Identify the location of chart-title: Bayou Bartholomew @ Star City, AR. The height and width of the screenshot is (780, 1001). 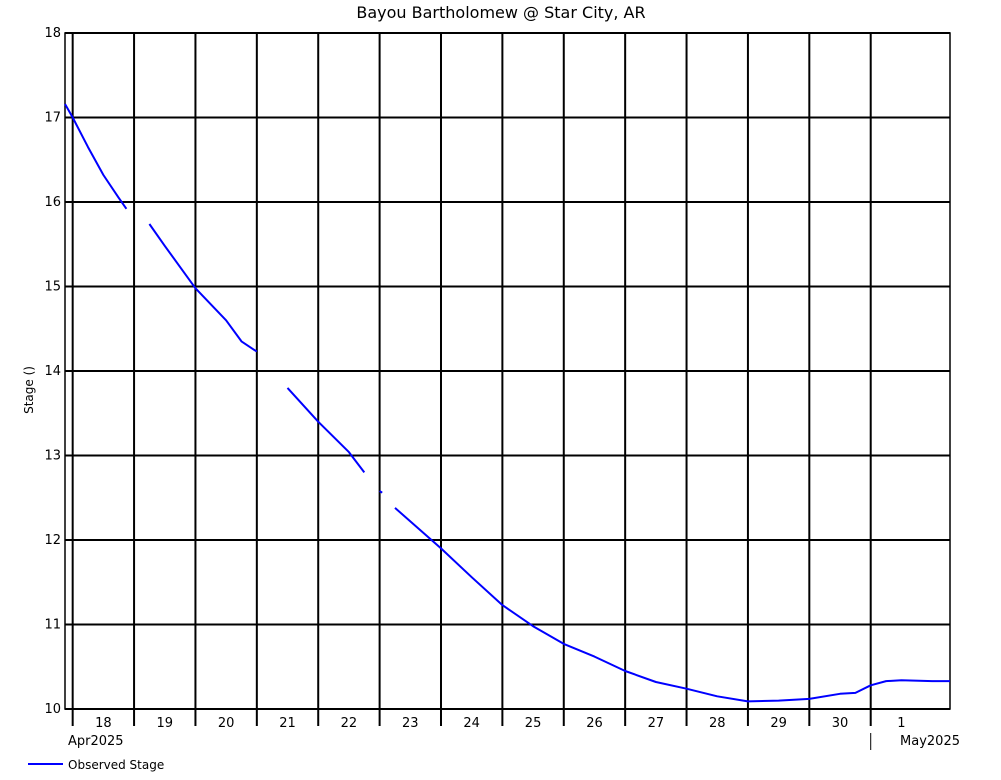
(500, 12).